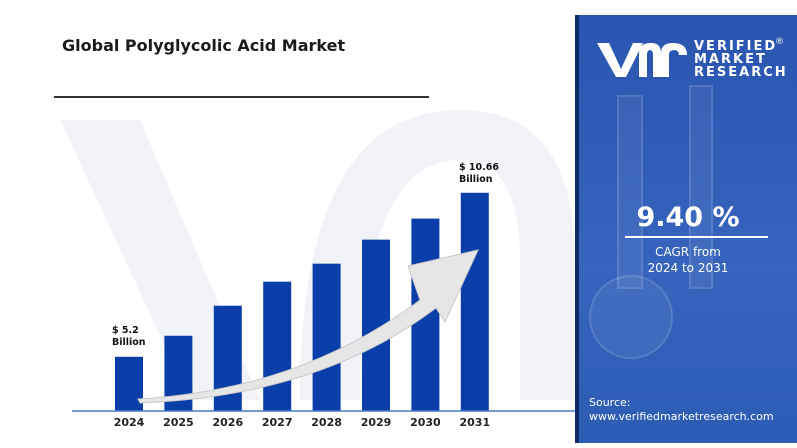  What do you see at coordinates (476, 179) in the screenshot?
I see `data-label-2031: Billion` at bounding box center [476, 179].